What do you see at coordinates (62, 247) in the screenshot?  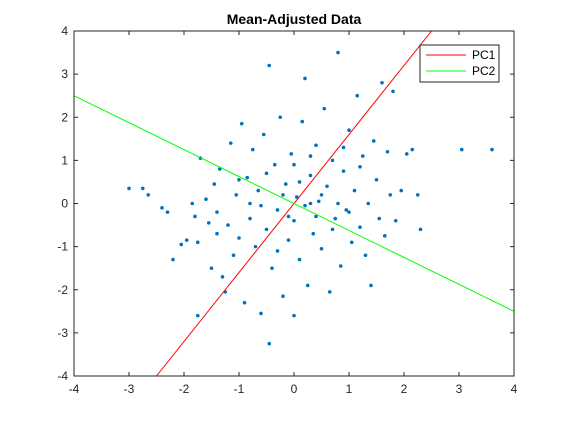 I see `y-tick-label: -1` at bounding box center [62, 247].